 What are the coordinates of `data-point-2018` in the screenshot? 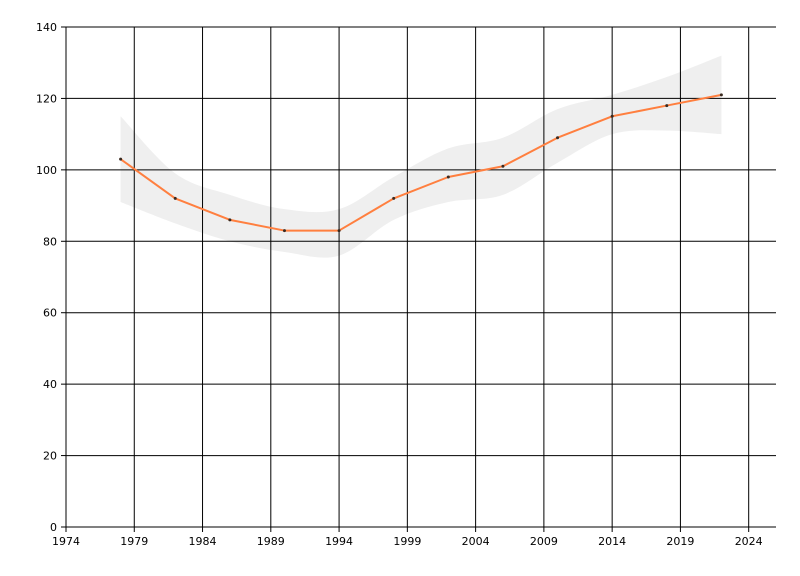 It's located at (667, 106).